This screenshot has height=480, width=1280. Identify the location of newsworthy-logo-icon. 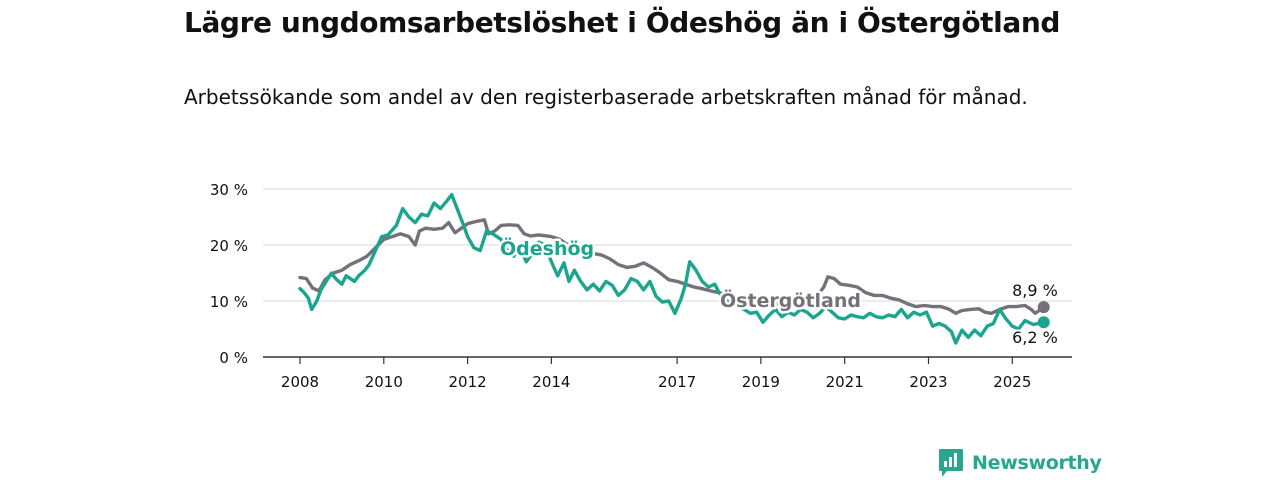
(951, 463).